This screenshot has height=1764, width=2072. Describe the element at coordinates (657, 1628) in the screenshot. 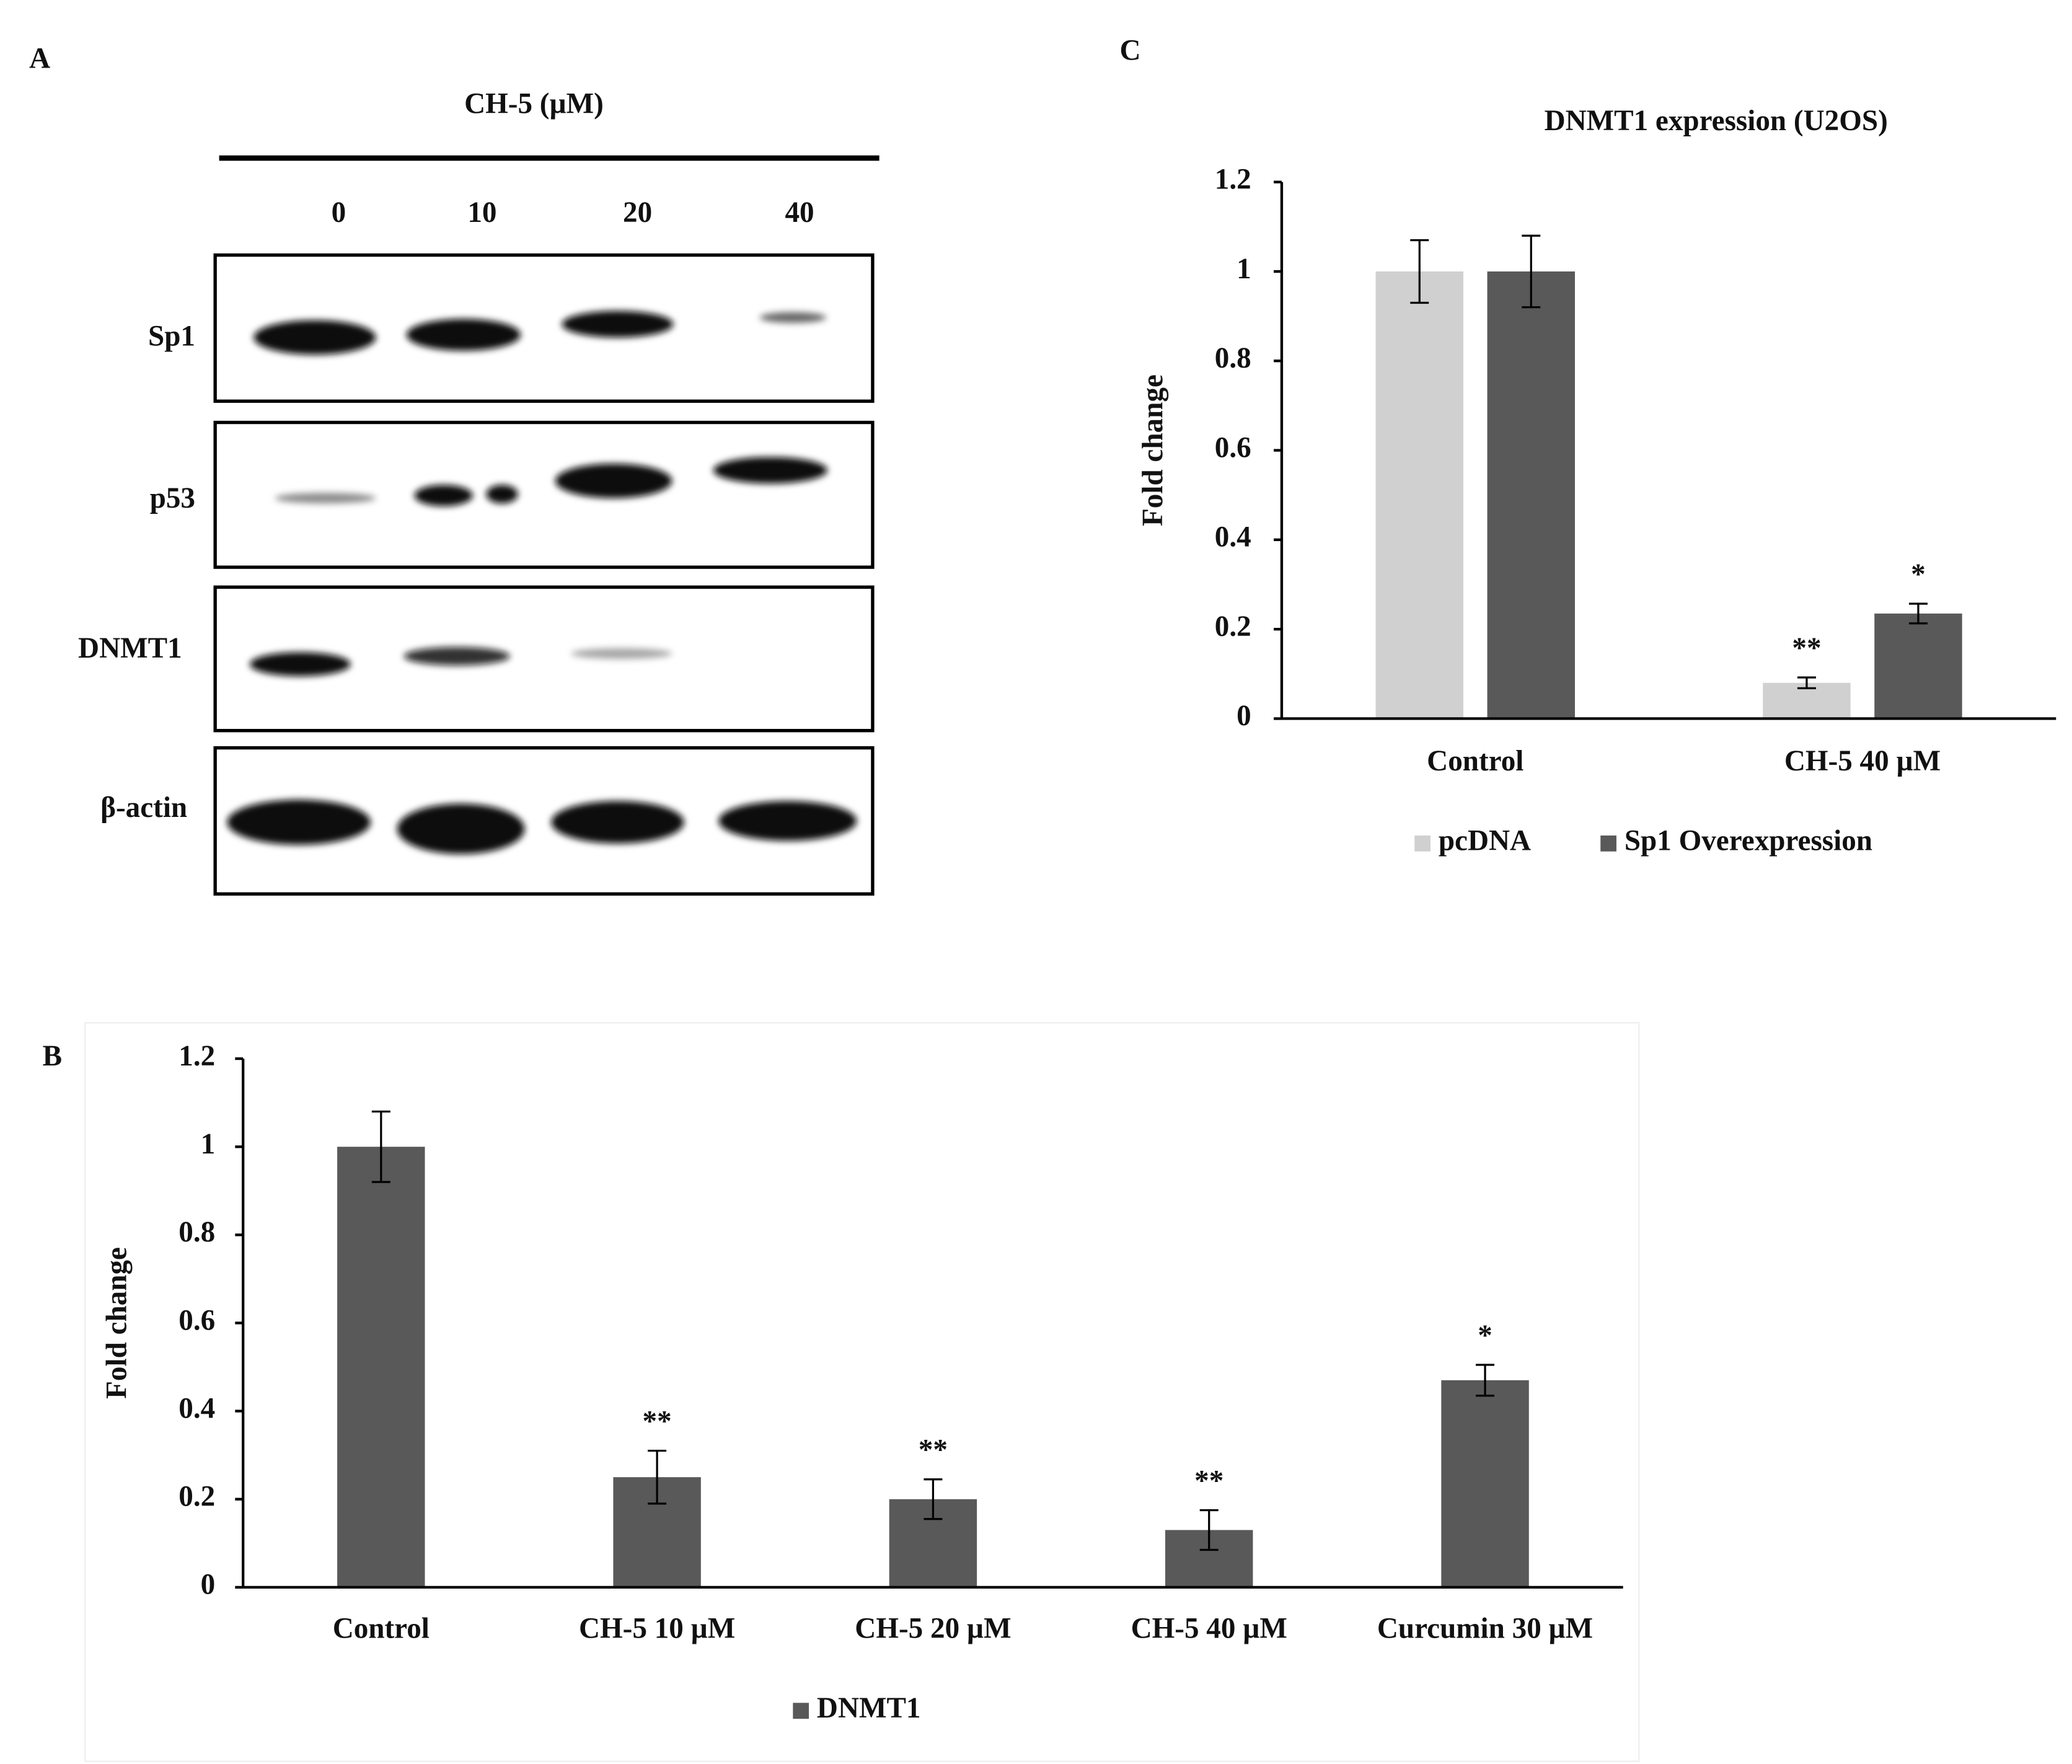

I see `x-tick-label: CH-5 10 µM` at that location.